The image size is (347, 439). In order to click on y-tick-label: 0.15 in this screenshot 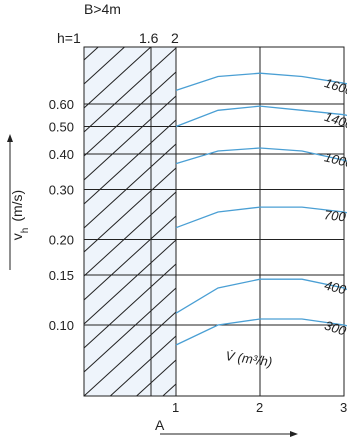, I will do `click(61, 275)`.